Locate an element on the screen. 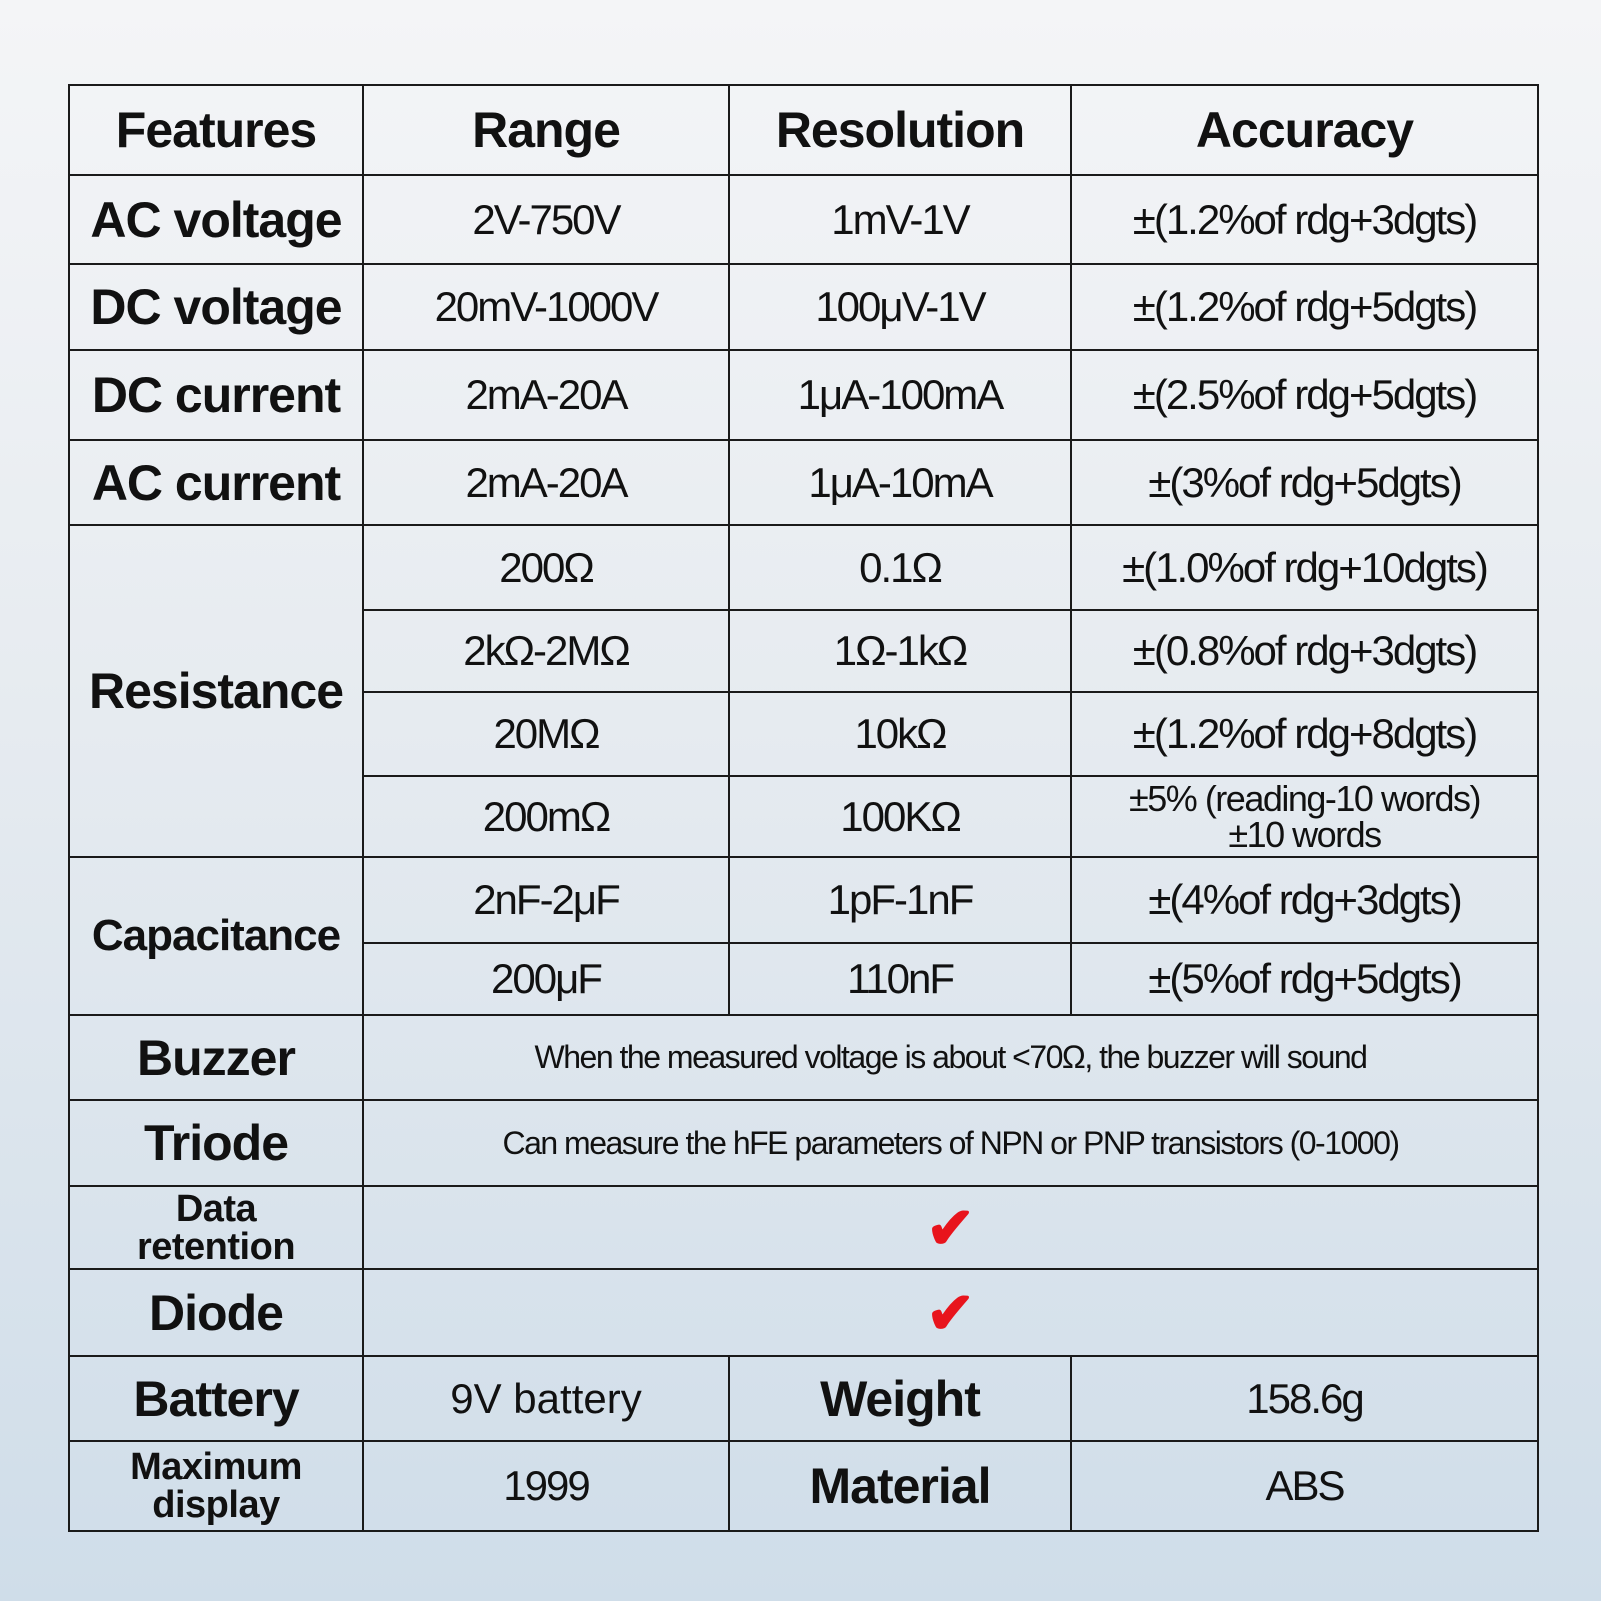 The height and width of the screenshot is (1601, 1601). resolution-cell: 110nF is located at coordinates (900, 979).